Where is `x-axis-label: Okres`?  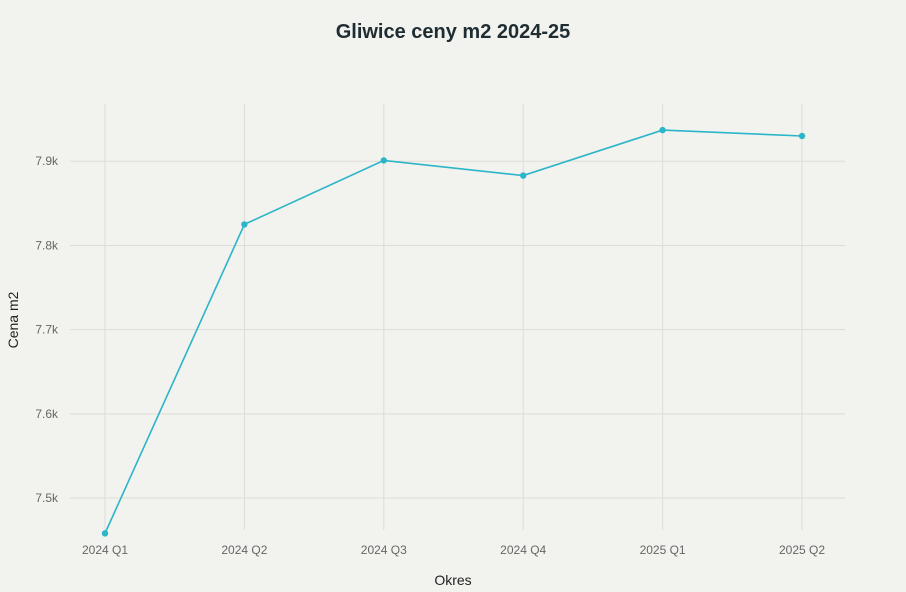
x-axis-label: Okres is located at coordinates (452, 580).